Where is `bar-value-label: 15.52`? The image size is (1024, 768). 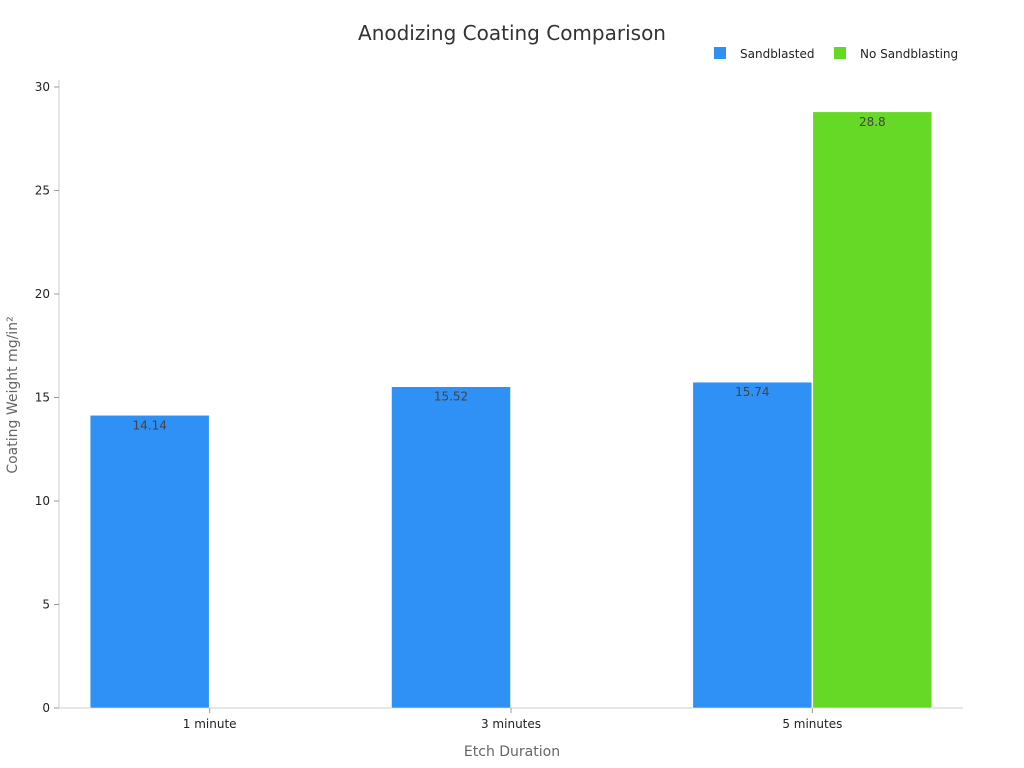
bar-value-label: 15.52 is located at coordinates (451, 397).